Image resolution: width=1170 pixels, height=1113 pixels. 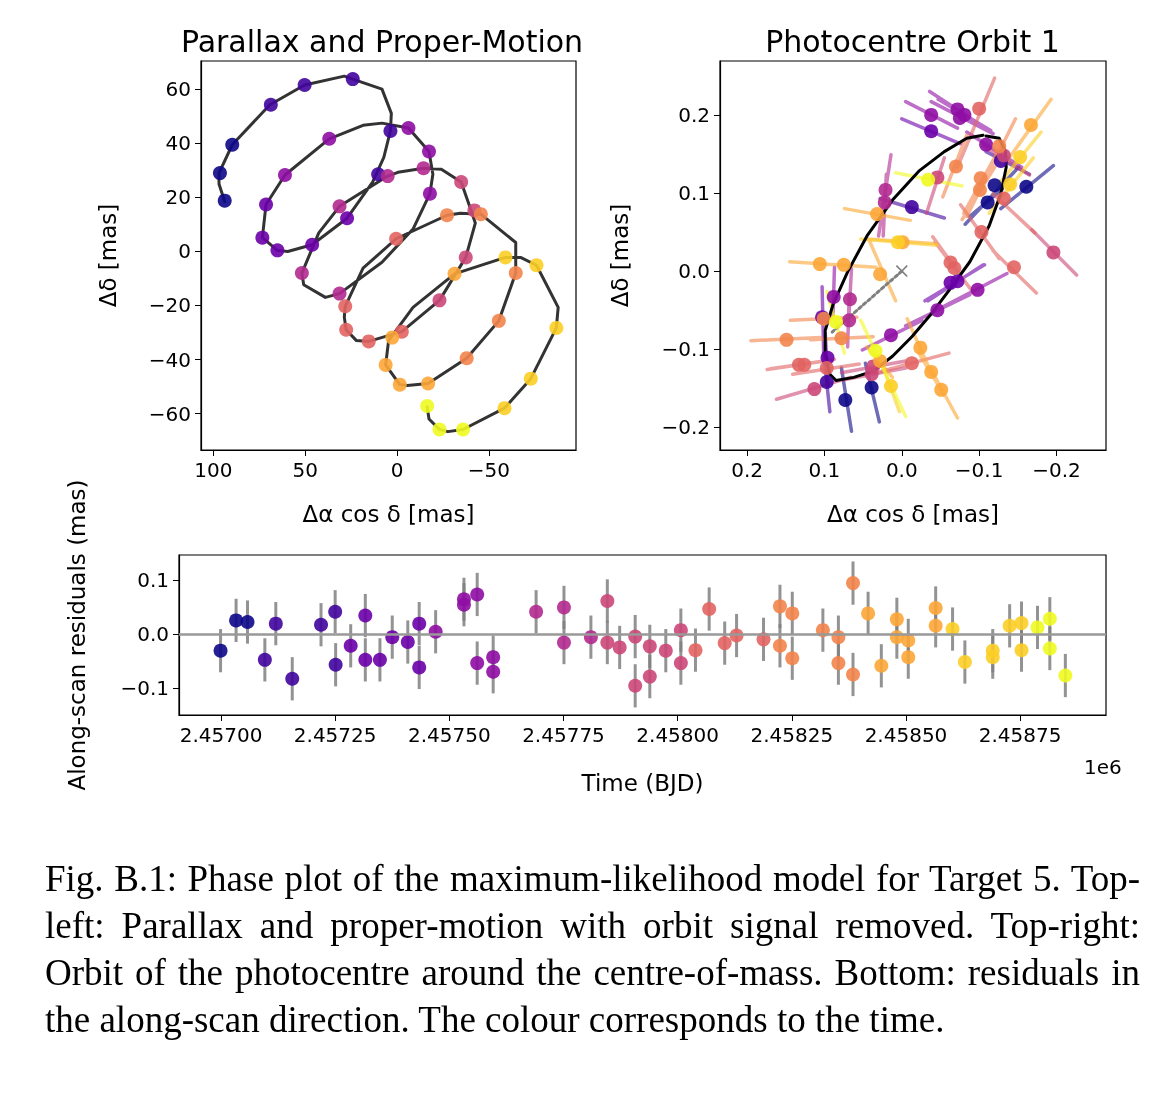 What do you see at coordinates (397, 470) in the screenshot?
I see `x-tick-label: 0` at bounding box center [397, 470].